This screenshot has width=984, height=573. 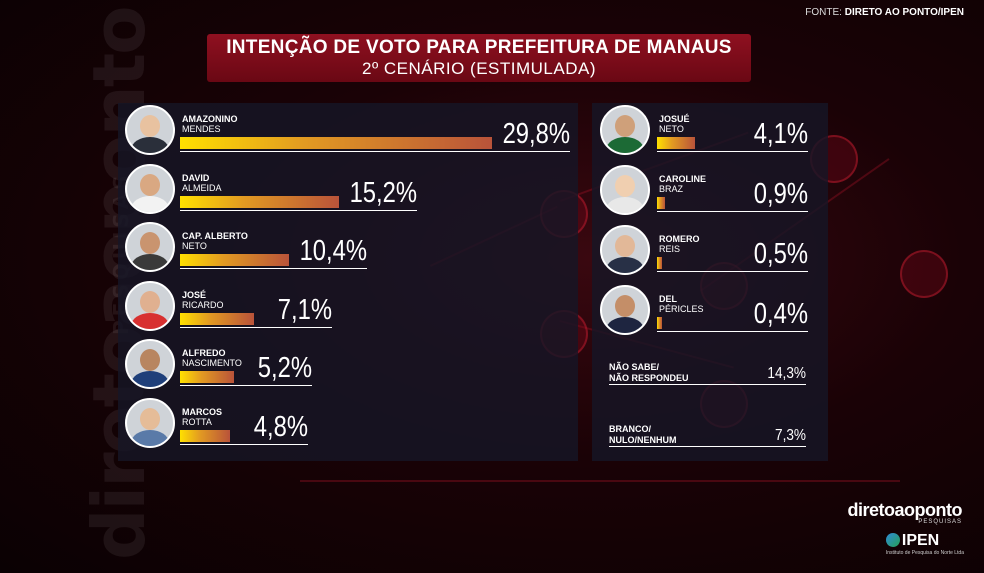 What do you see at coordinates (682, 179) in the screenshot?
I see `candidate-first-name: CAROLINE` at bounding box center [682, 179].